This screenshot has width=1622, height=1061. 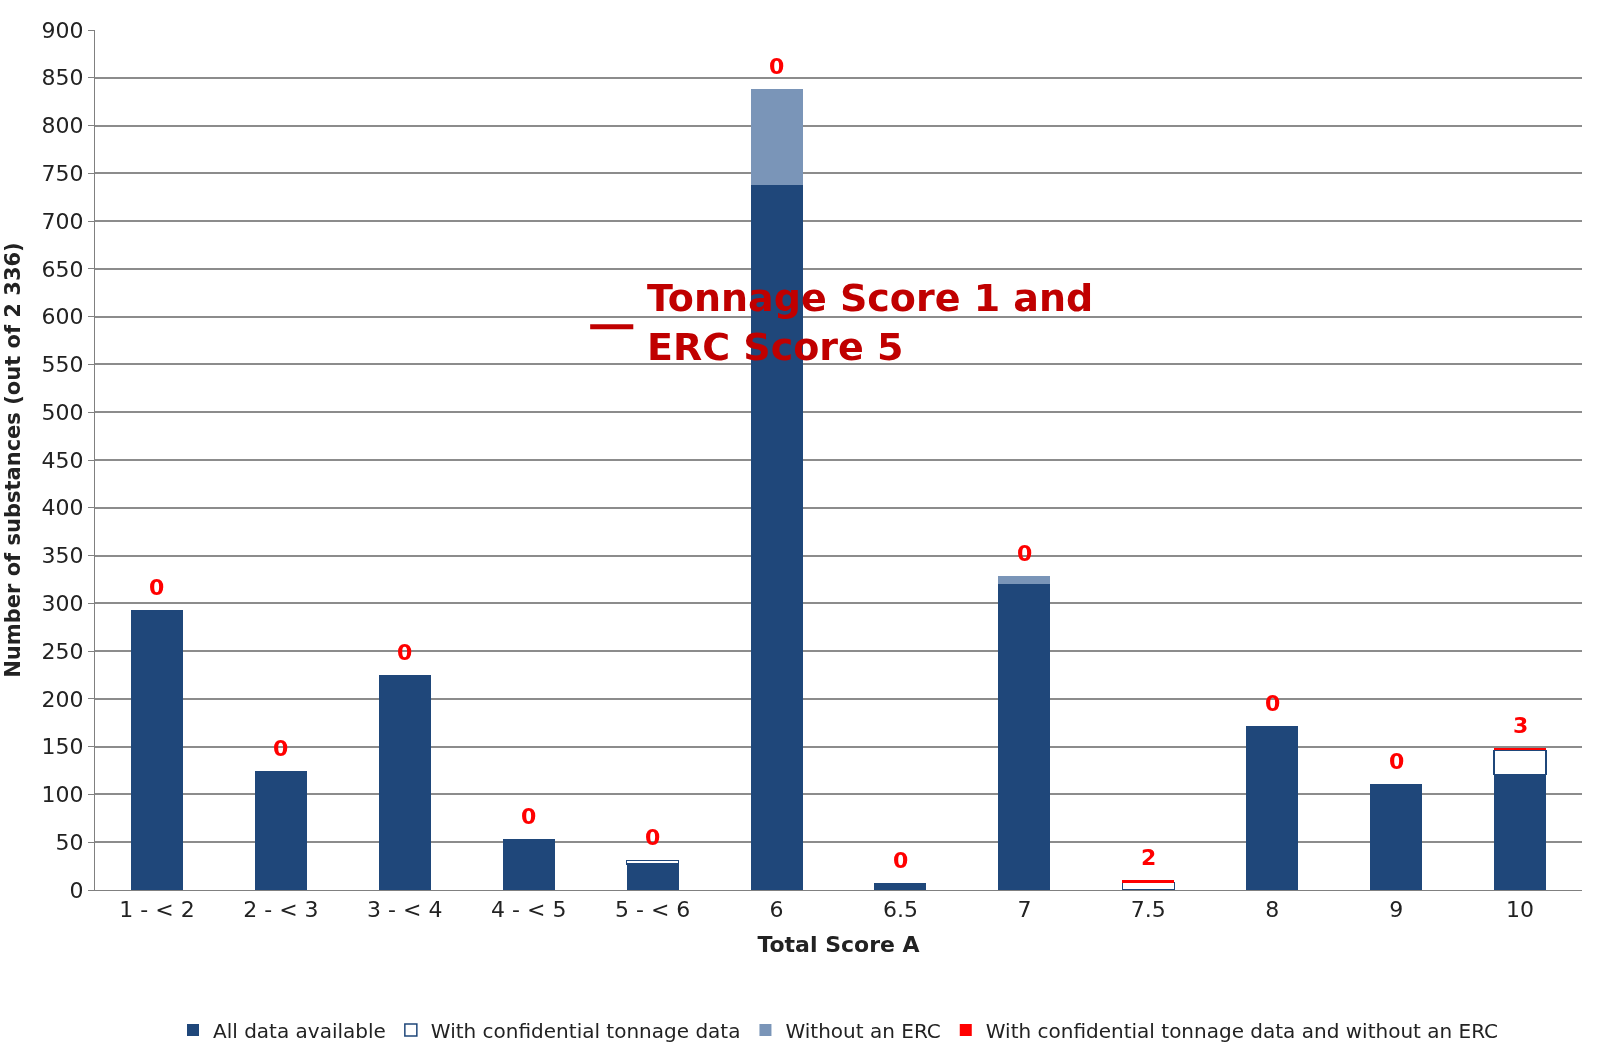 What do you see at coordinates (62, 460) in the screenshot?
I see `y-tick-label: 450` at bounding box center [62, 460].